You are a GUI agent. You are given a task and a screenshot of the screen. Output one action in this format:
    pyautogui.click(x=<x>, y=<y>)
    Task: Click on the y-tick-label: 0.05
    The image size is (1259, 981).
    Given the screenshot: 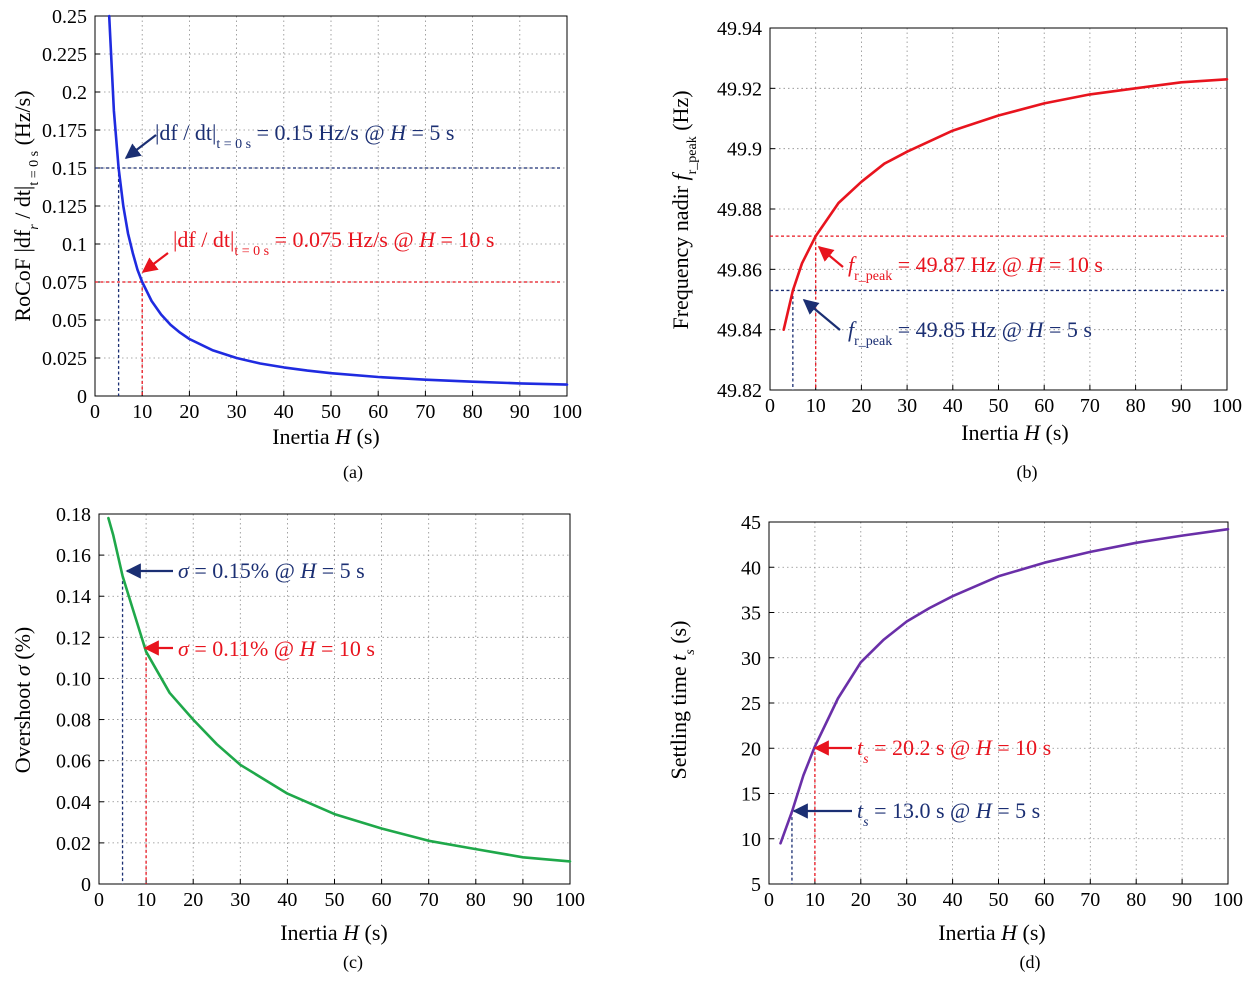 What is the action you would take?
    pyautogui.click(x=69, y=321)
    